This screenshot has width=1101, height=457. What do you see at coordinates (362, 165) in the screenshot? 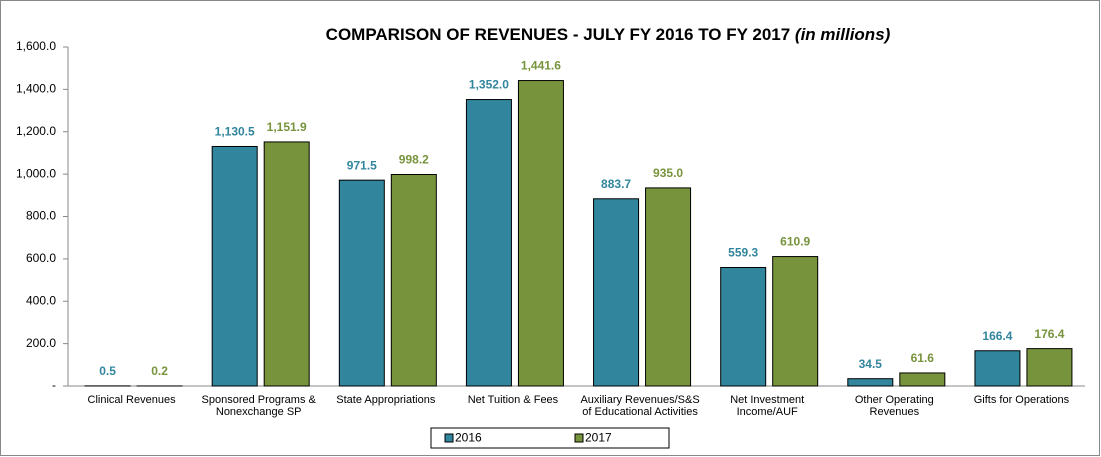
I see `data-label: 971.5` at bounding box center [362, 165].